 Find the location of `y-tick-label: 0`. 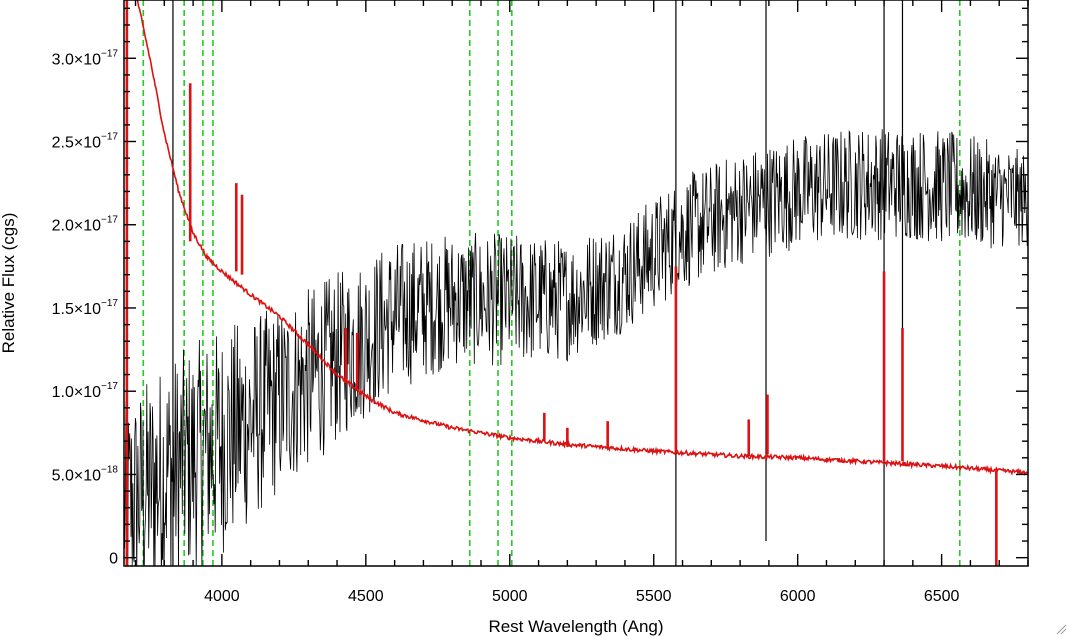

y-tick-label: 0 is located at coordinates (113, 559).